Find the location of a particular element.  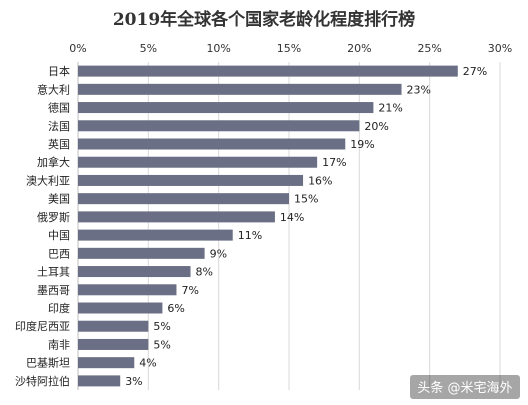

category-label: 土耳其 is located at coordinates (53, 272).